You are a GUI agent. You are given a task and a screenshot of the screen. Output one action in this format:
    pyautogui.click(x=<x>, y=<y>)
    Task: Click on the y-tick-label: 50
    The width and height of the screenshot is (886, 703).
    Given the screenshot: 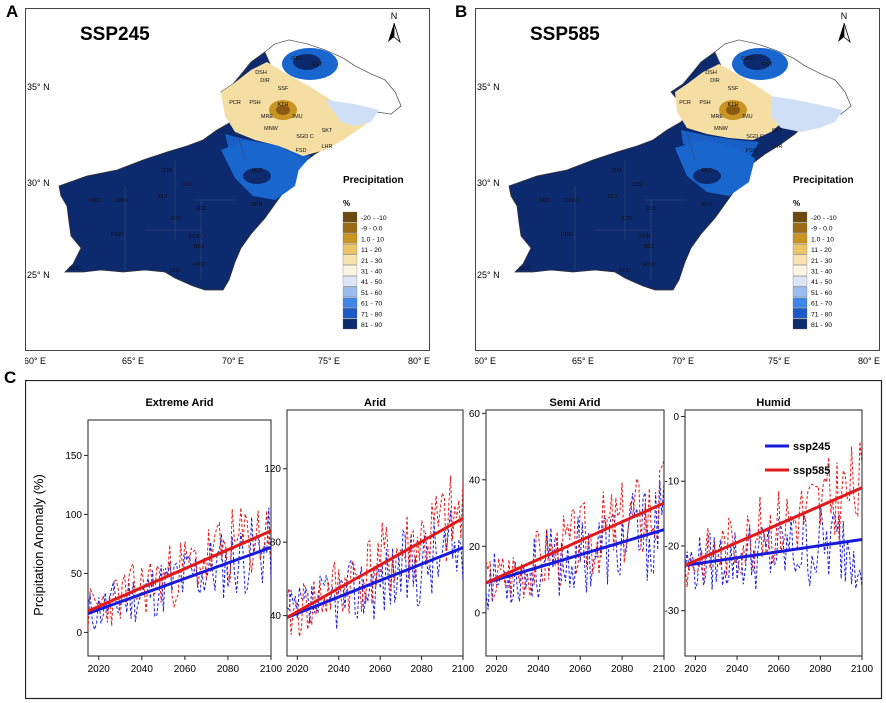 What is the action you would take?
    pyautogui.click(x=77, y=574)
    